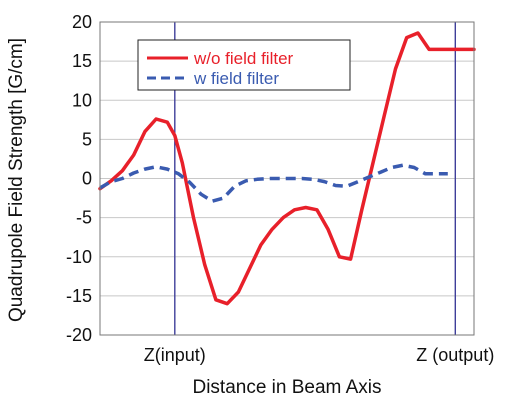 This screenshot has height=402, width=520. I want to click on x-marker-label: Z(input), so click(175, 355).